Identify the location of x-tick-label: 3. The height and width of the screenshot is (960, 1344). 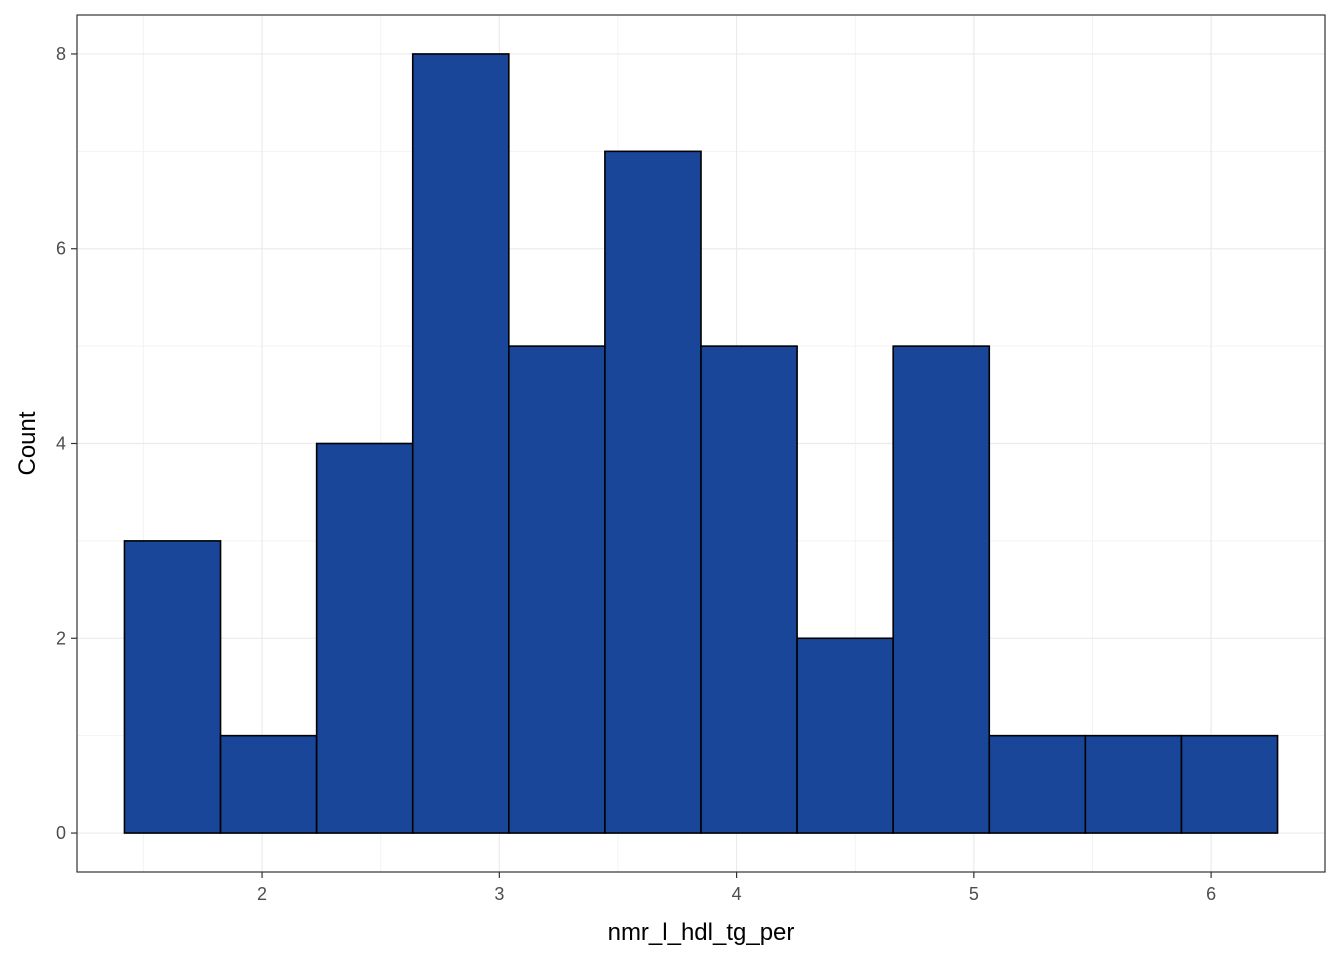
(499, 894).